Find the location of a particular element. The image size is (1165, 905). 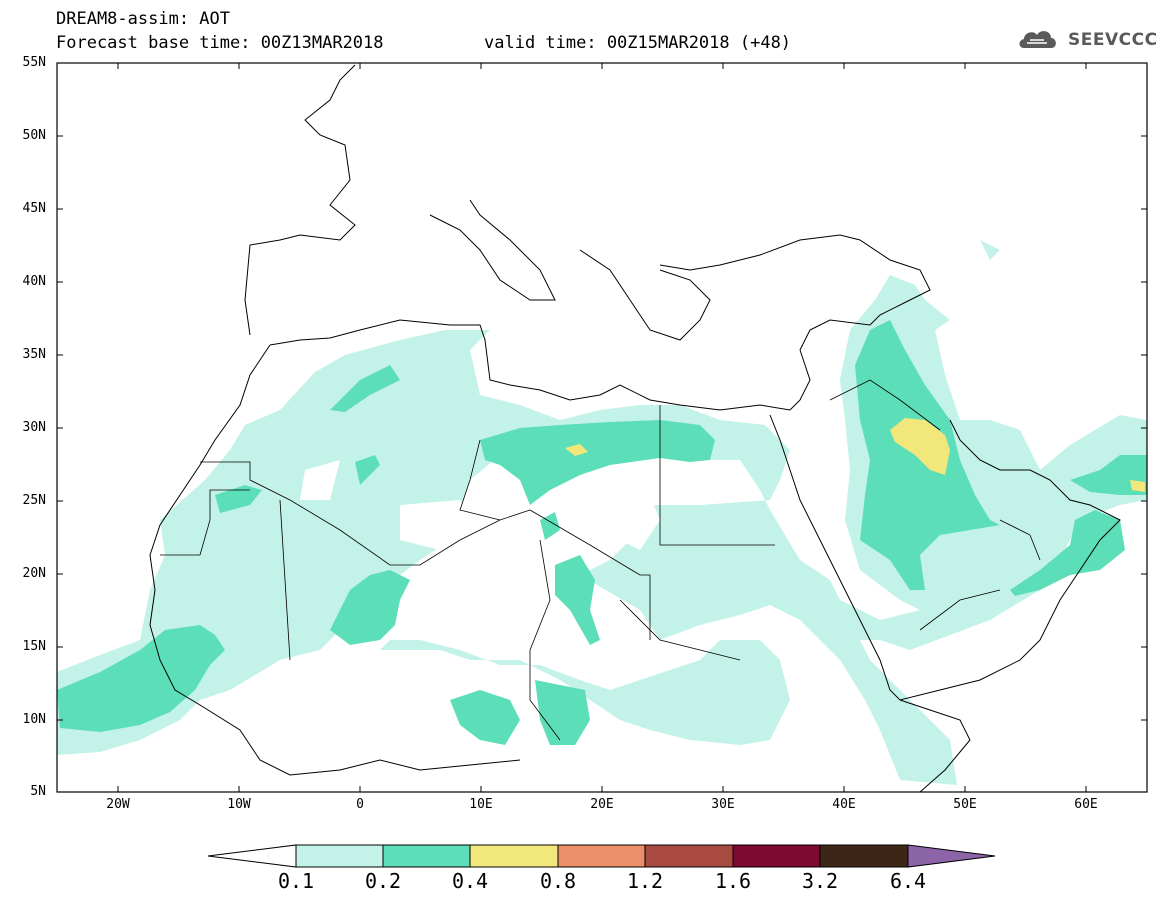

colorbar-label: 0.4 is located at coordinates (470, 881).